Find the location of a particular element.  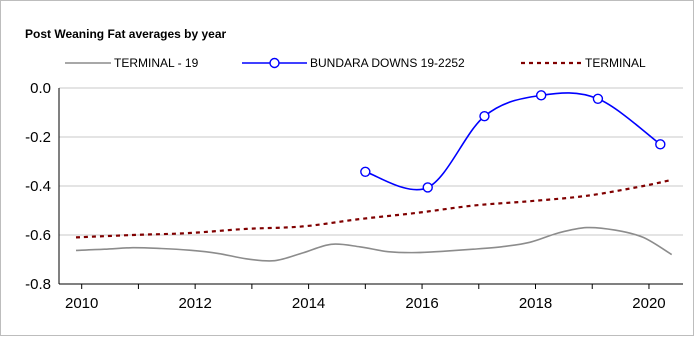

x-tick-label: 2012 is located at coordinates (194, 303).